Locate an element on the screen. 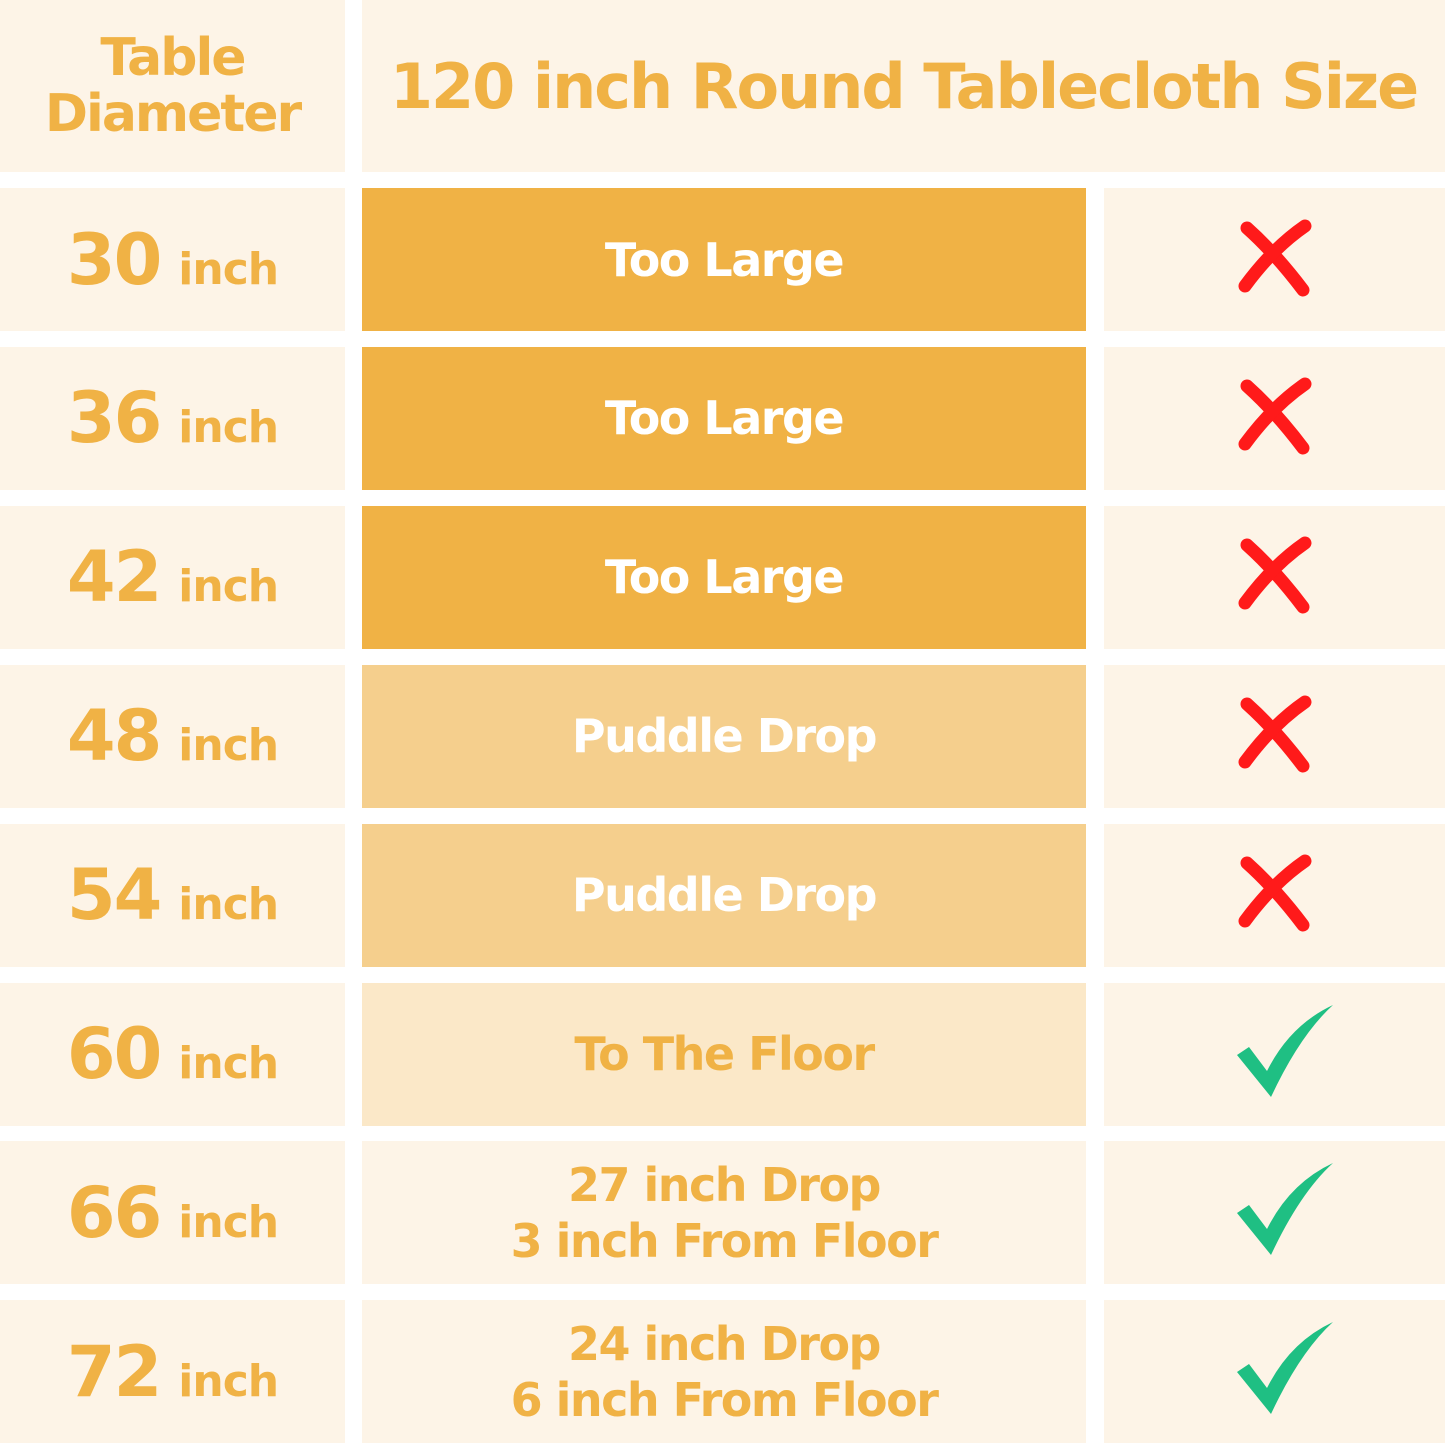  diameter-cell: 60 inch is located at coordinates (172, 1054).